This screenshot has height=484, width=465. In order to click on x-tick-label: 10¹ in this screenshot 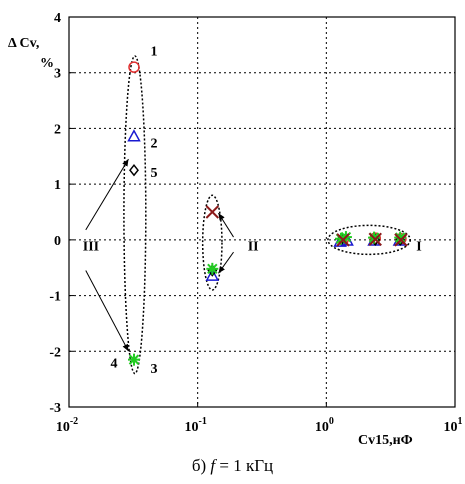, I will do `click(453, 425)`.